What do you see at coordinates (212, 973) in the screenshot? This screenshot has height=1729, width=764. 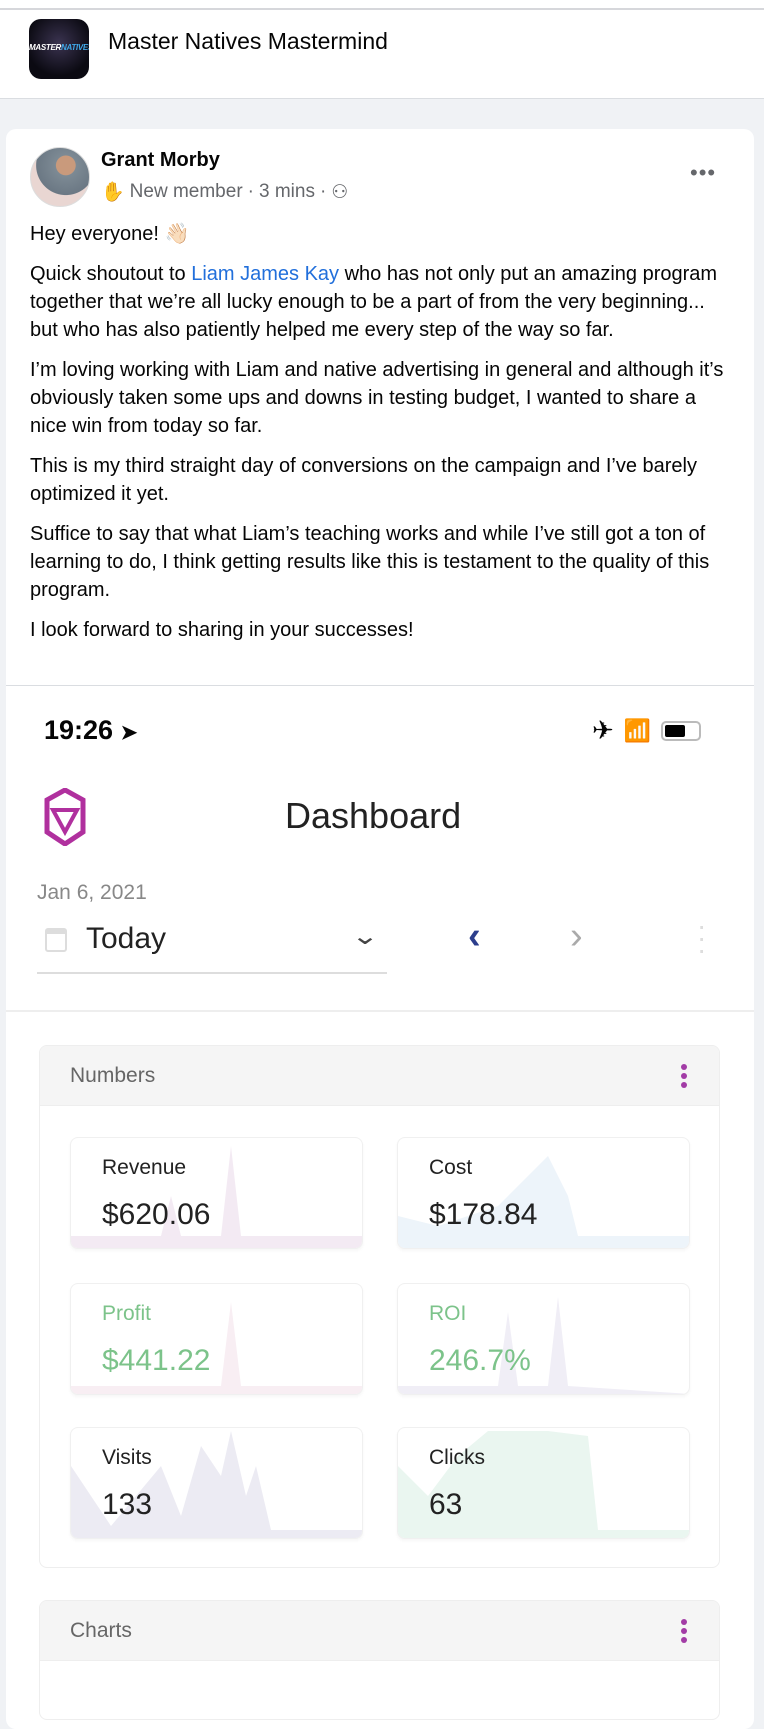 I see `select-underline` at bounding box center [212, 973].